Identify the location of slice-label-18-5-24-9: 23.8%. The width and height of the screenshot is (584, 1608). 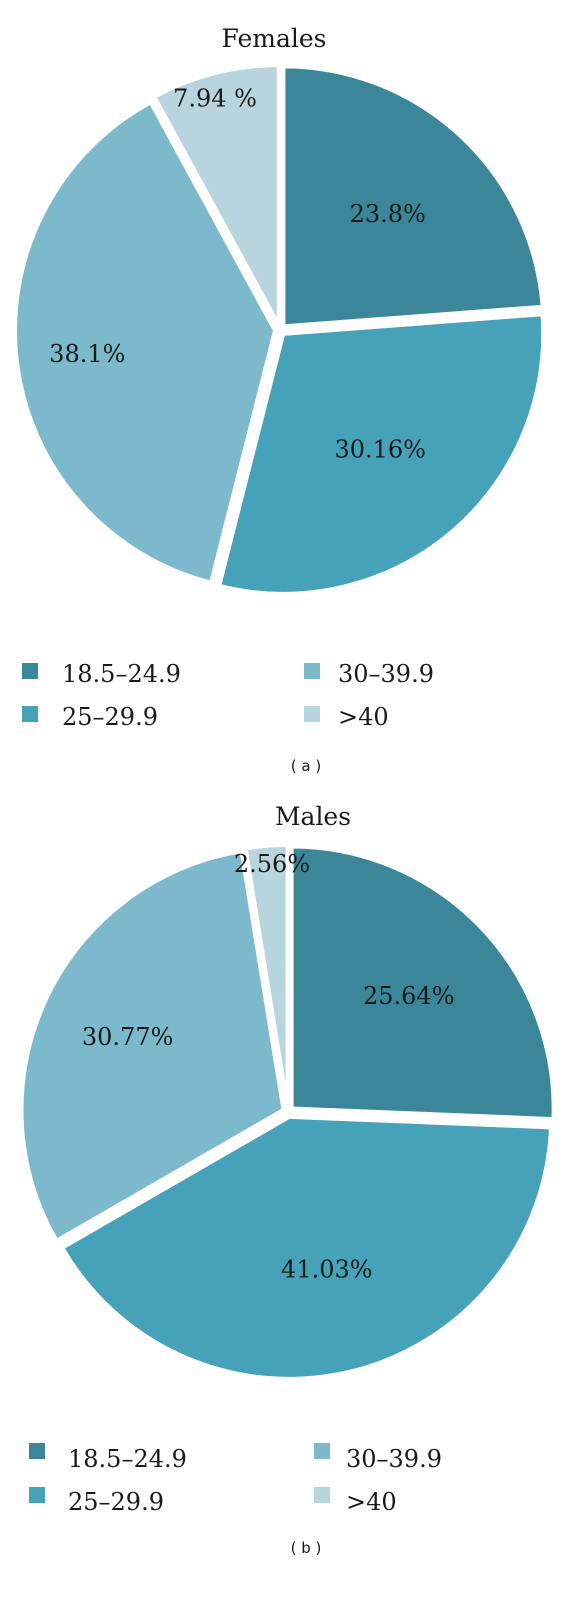
(388, 214).